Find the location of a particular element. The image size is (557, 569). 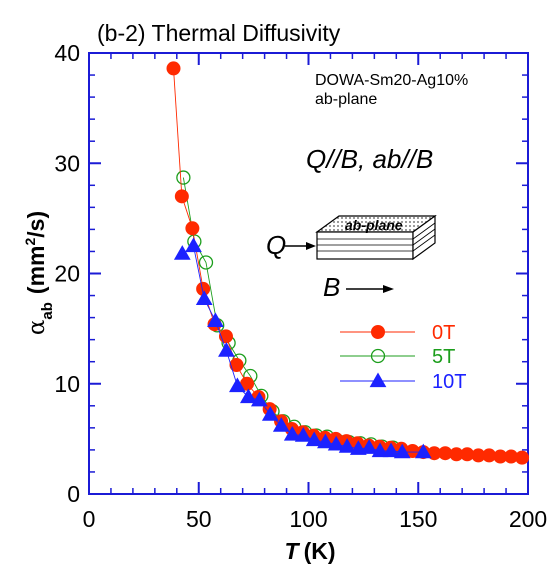

legend-marker-5T is located at coordinates (378, 356).